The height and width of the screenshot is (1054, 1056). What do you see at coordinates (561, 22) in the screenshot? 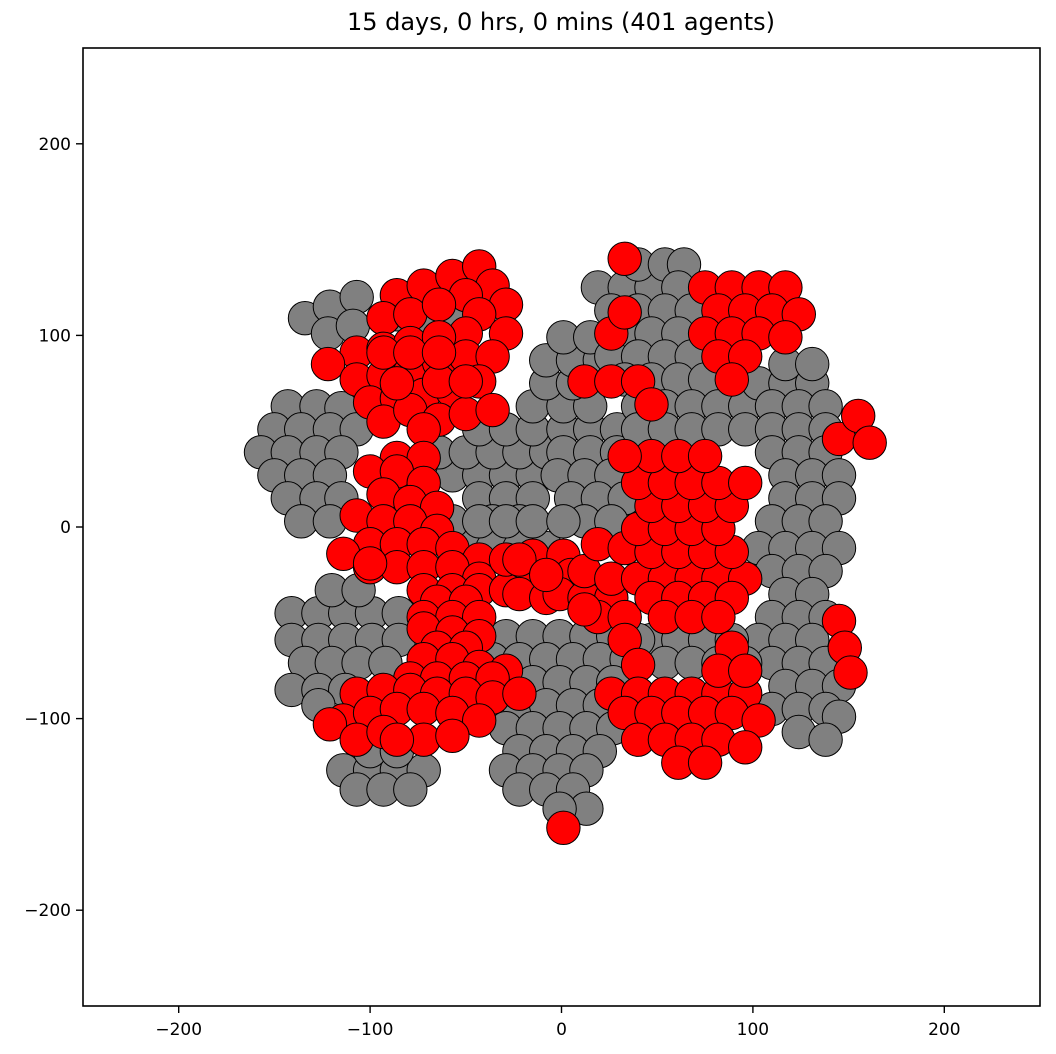
I see `chart-title: 15 days, 0 hrs, 0 mins (401 agents)` at bounding box center [561, 22].